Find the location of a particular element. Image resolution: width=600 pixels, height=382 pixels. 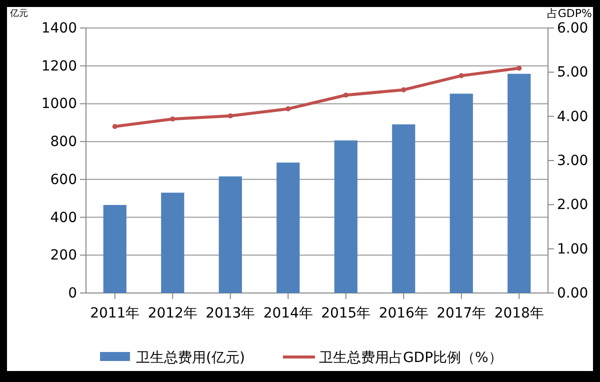

y-axis-title: 亿元 is located at coordinates (18, 13).